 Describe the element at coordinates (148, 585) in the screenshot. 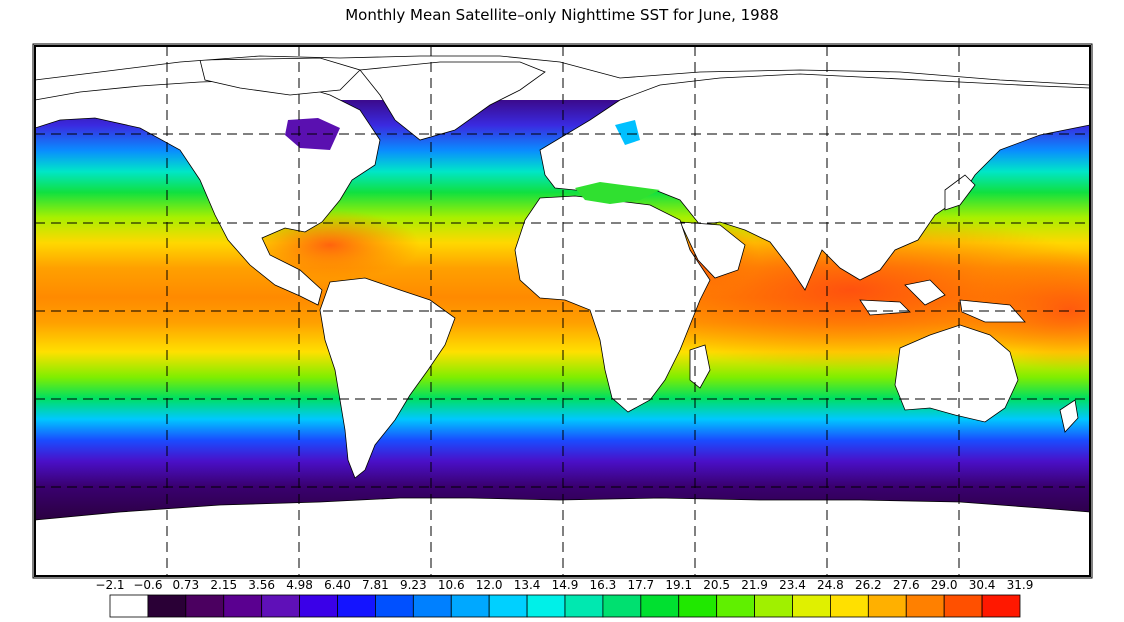

I see `colorbar-tick-label: −0.6` at that location.